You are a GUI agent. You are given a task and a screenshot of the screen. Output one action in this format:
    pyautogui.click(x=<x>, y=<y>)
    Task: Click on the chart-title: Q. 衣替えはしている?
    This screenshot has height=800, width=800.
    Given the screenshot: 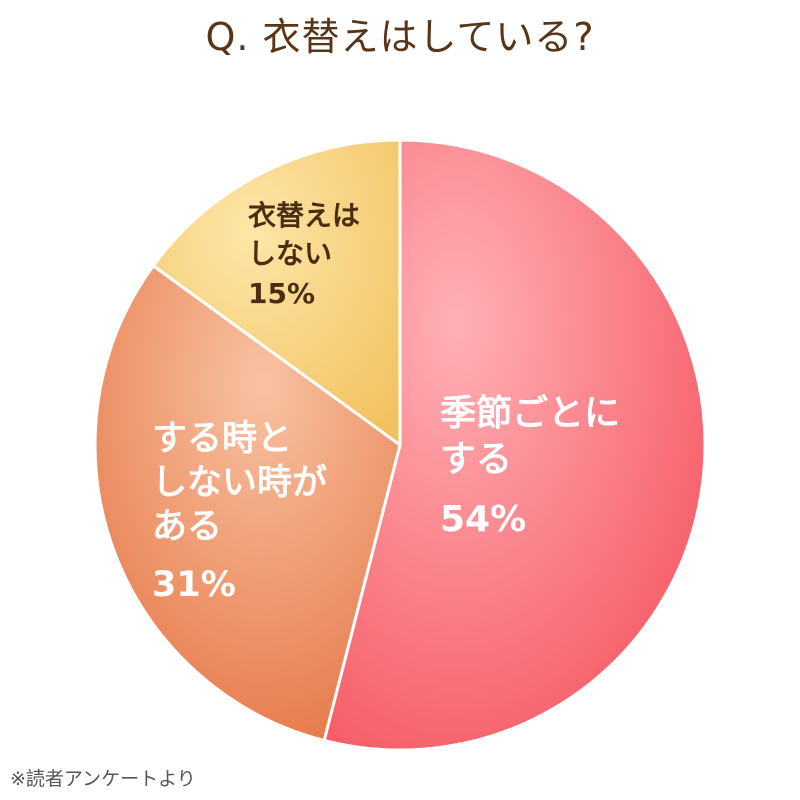 What is the action you would take?
    pyautogui.click(x=400, y=37)
    